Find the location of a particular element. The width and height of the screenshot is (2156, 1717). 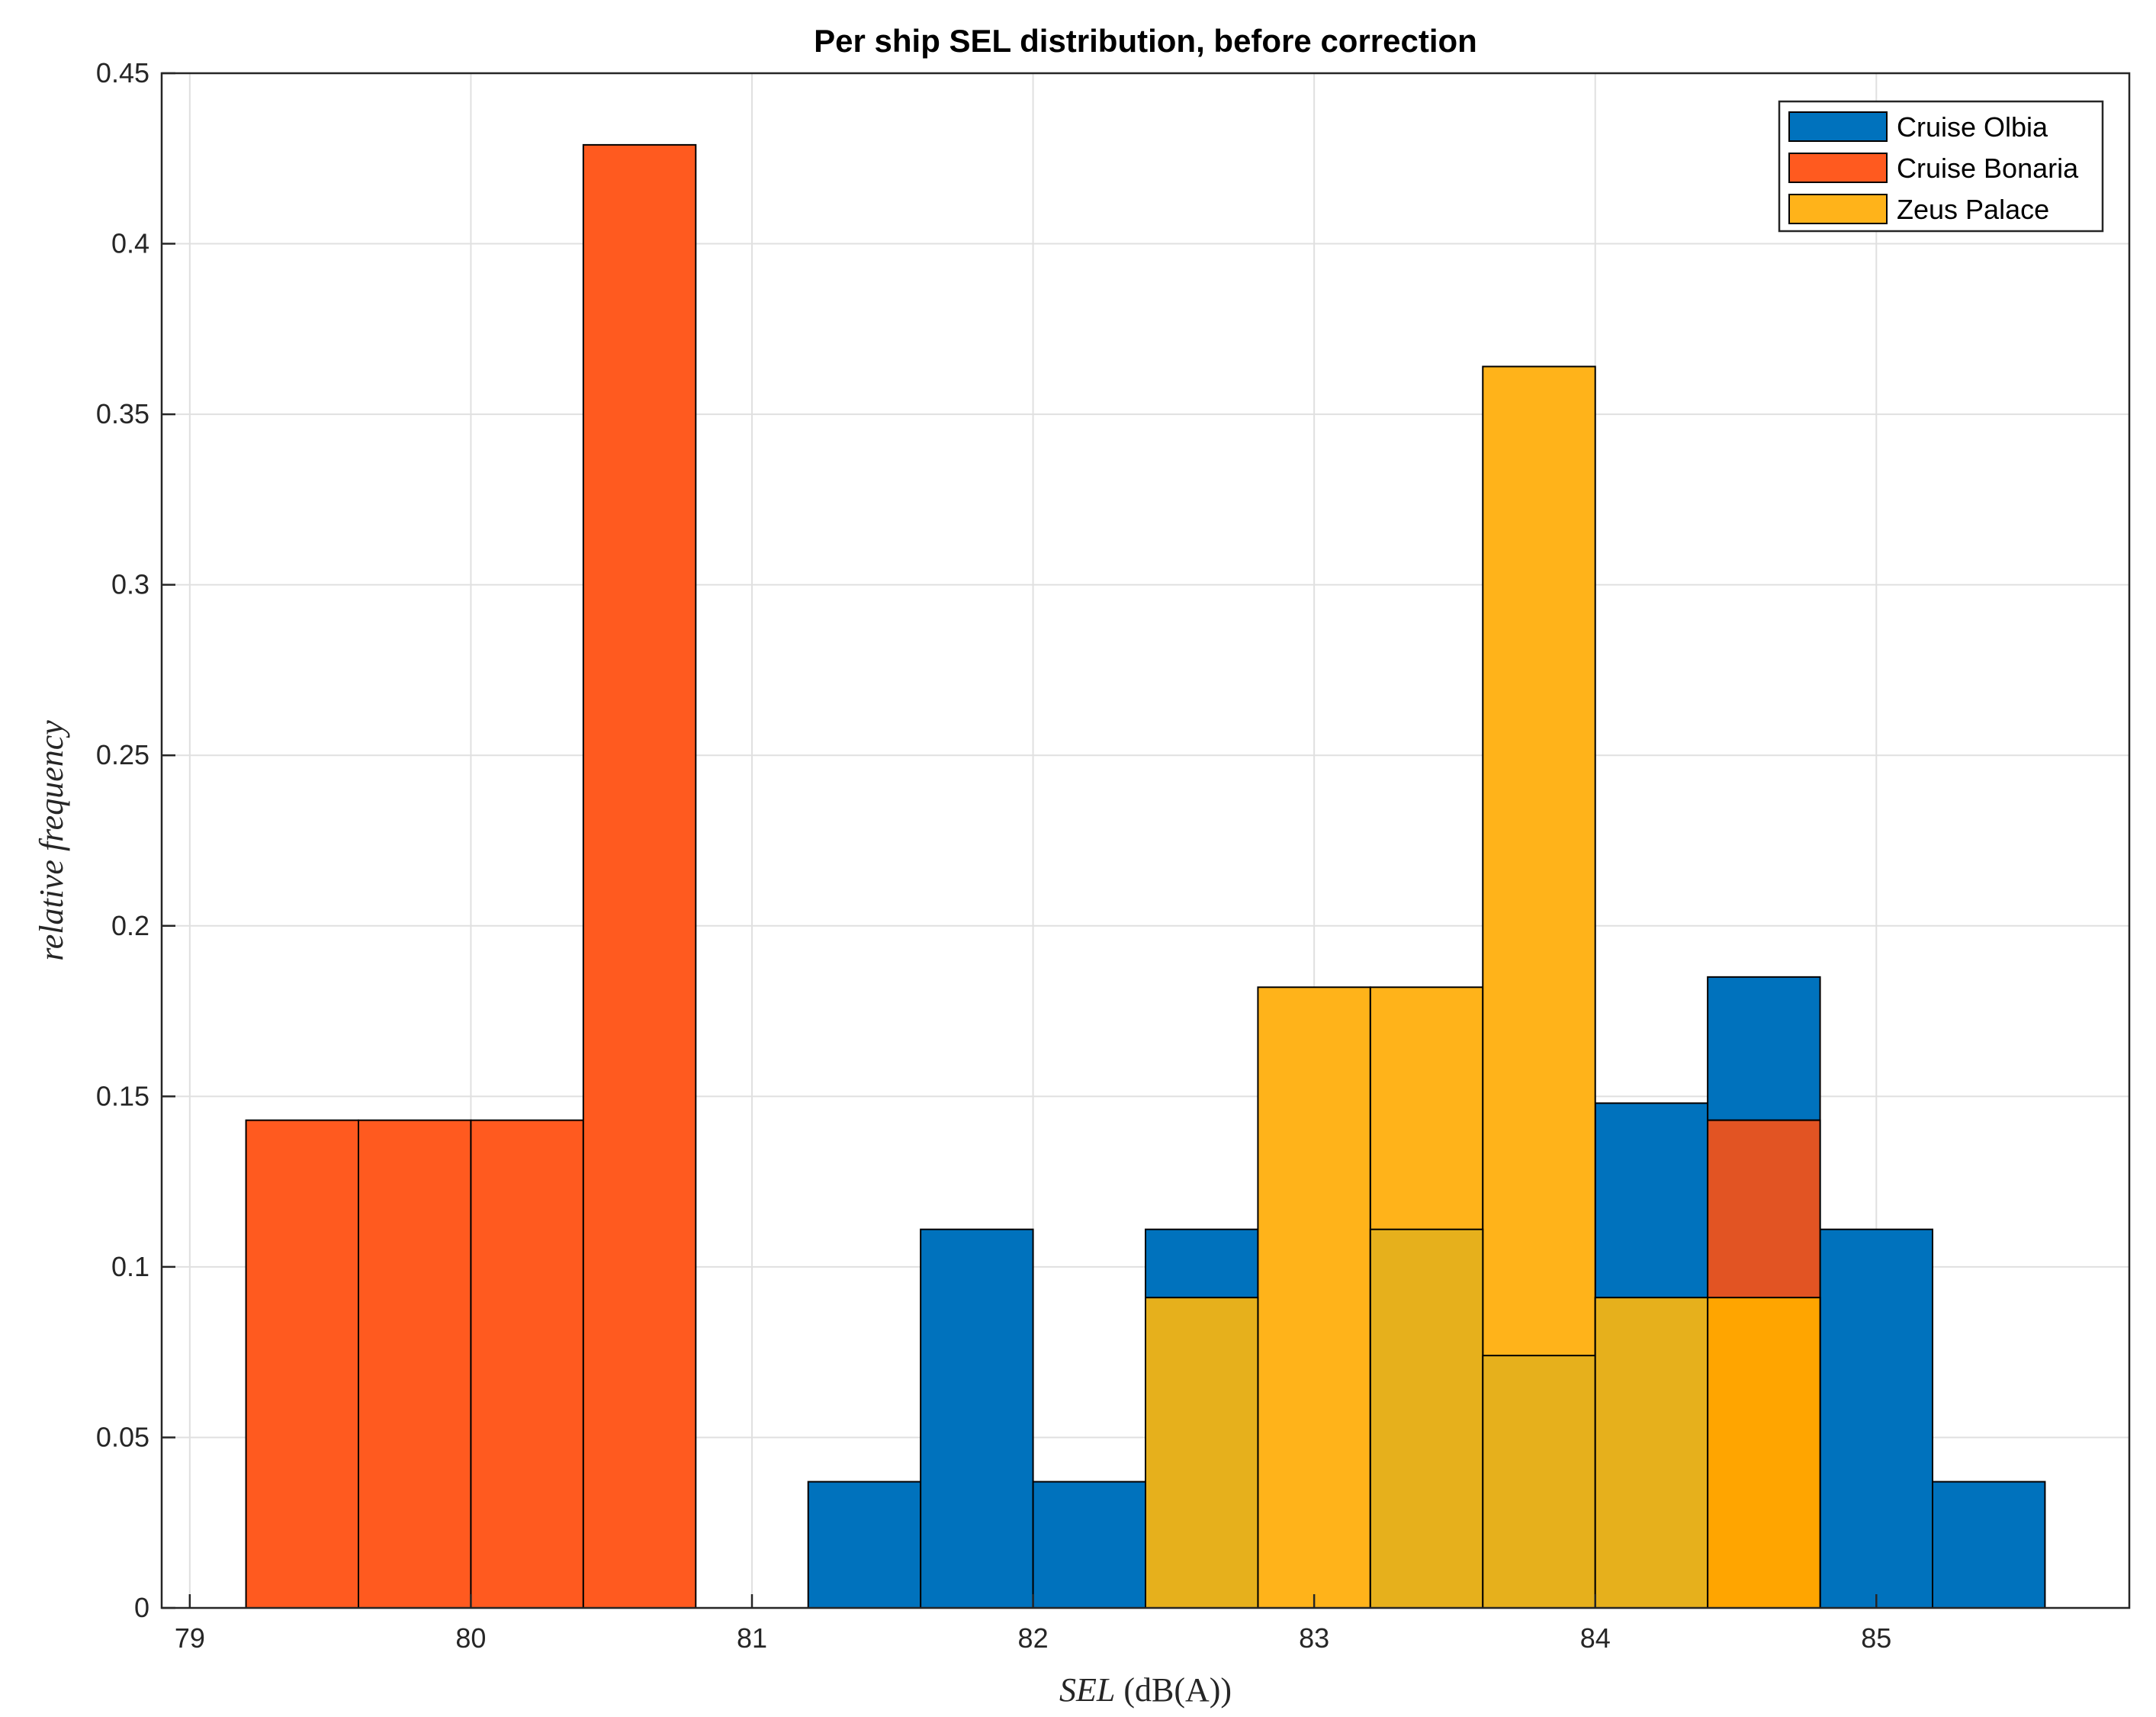

y-tick-label-9: 0.45 is located at coordinates (122, 72).